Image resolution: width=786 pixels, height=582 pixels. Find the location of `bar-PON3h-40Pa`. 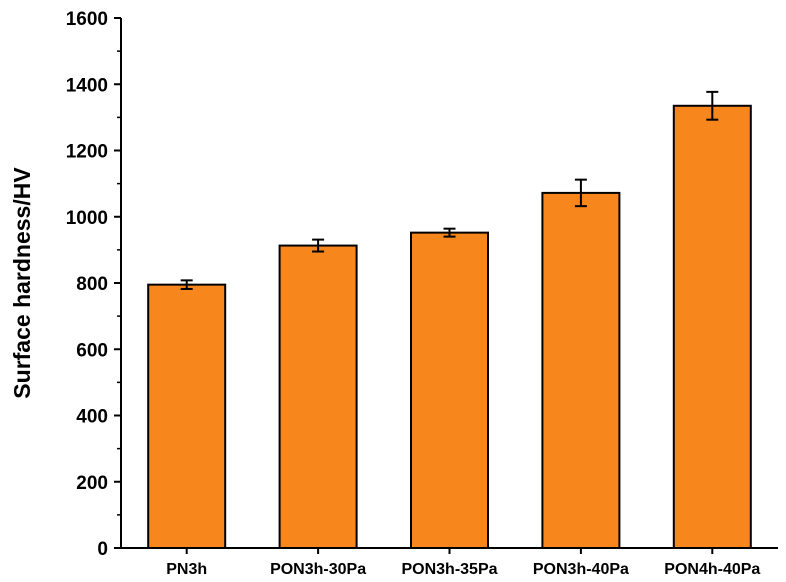

bar-PON3h-40Pa is located at coordinates (581, 370).